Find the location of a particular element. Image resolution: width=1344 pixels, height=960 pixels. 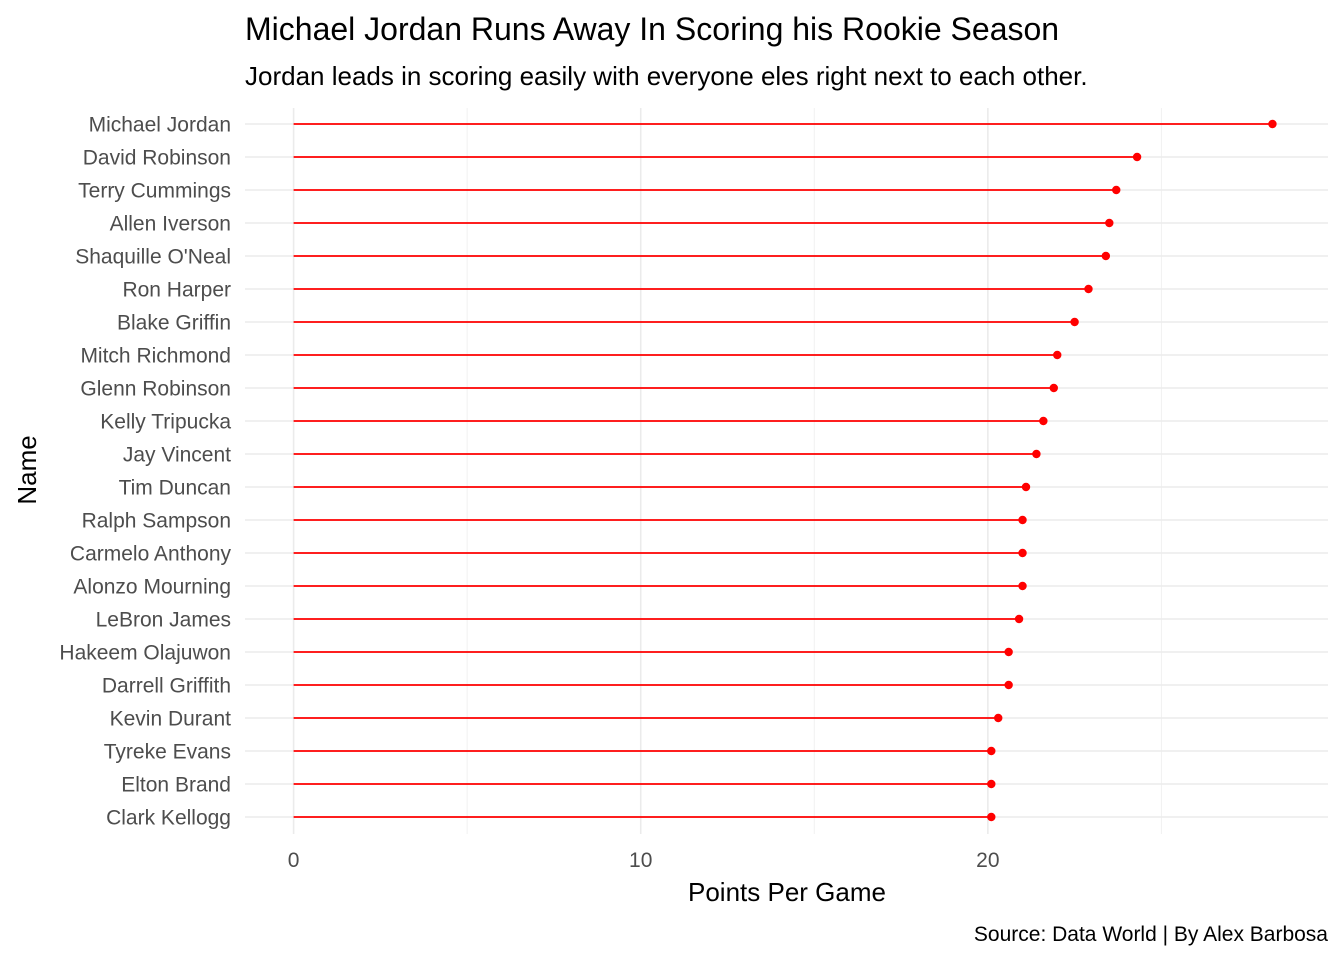

y-tick-label: LeBron James is located at coordinates (163, 620).